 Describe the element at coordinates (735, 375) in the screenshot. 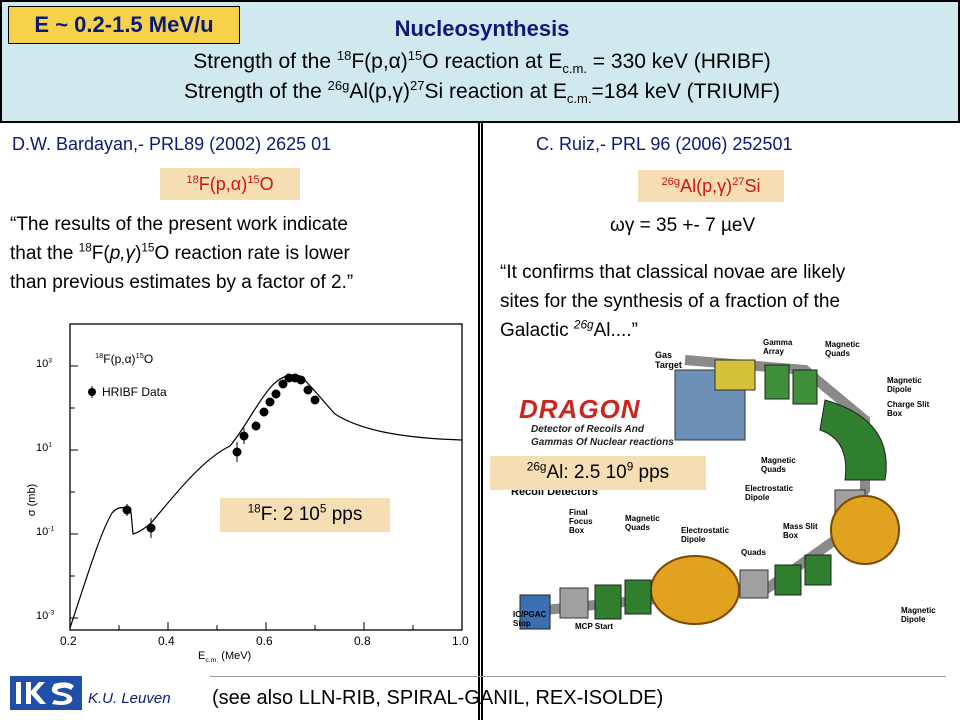

I see `gamma-array` at that location.